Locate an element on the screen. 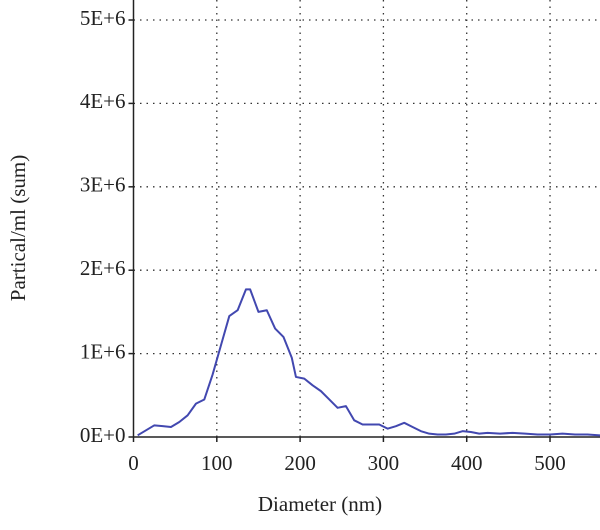 The image size is (600, 530). y-tick-label: 4E+6 is located at coordinates (103, 101).